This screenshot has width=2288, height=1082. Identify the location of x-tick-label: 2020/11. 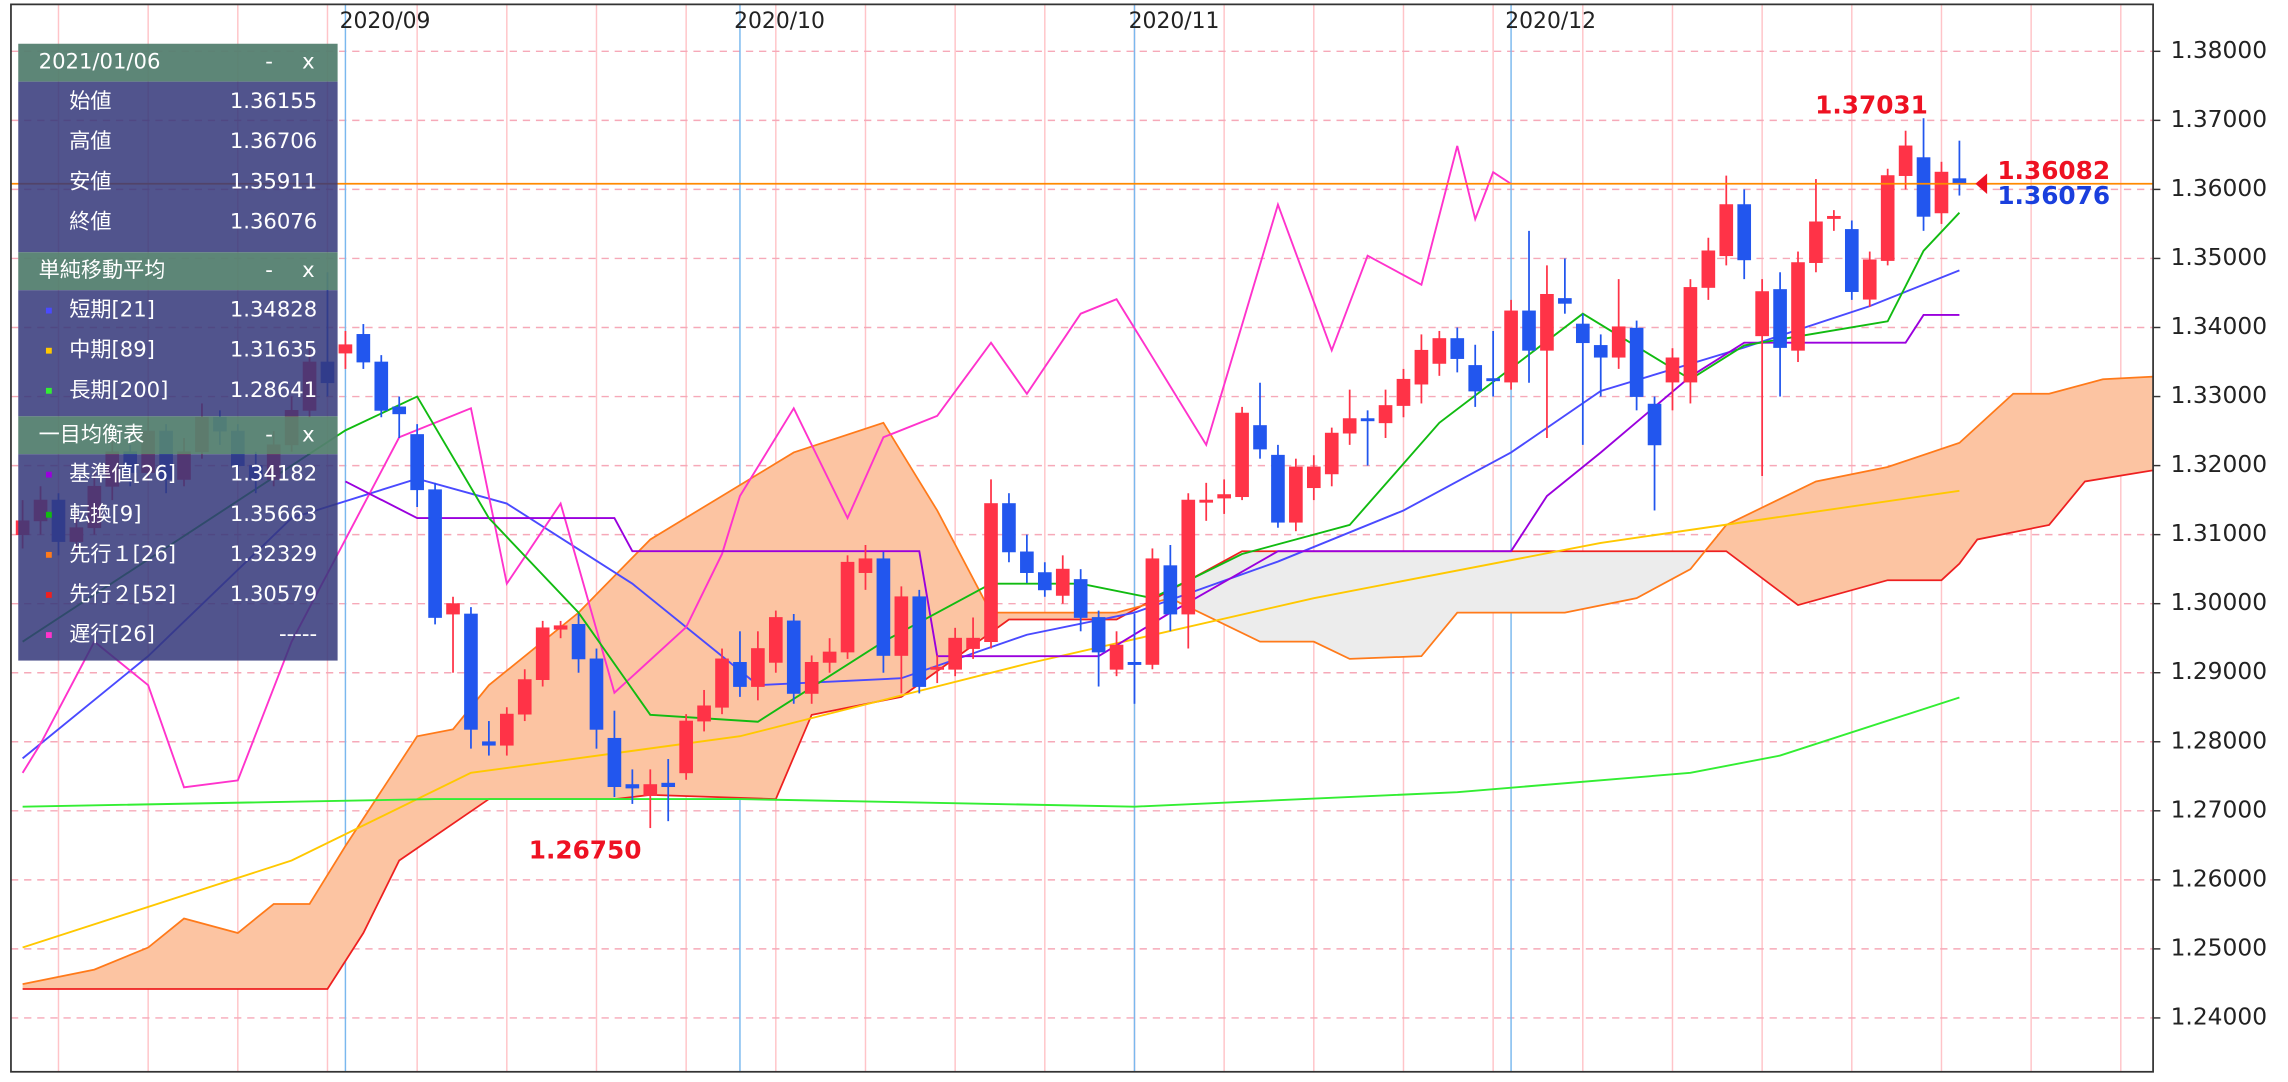
(1174, 21).